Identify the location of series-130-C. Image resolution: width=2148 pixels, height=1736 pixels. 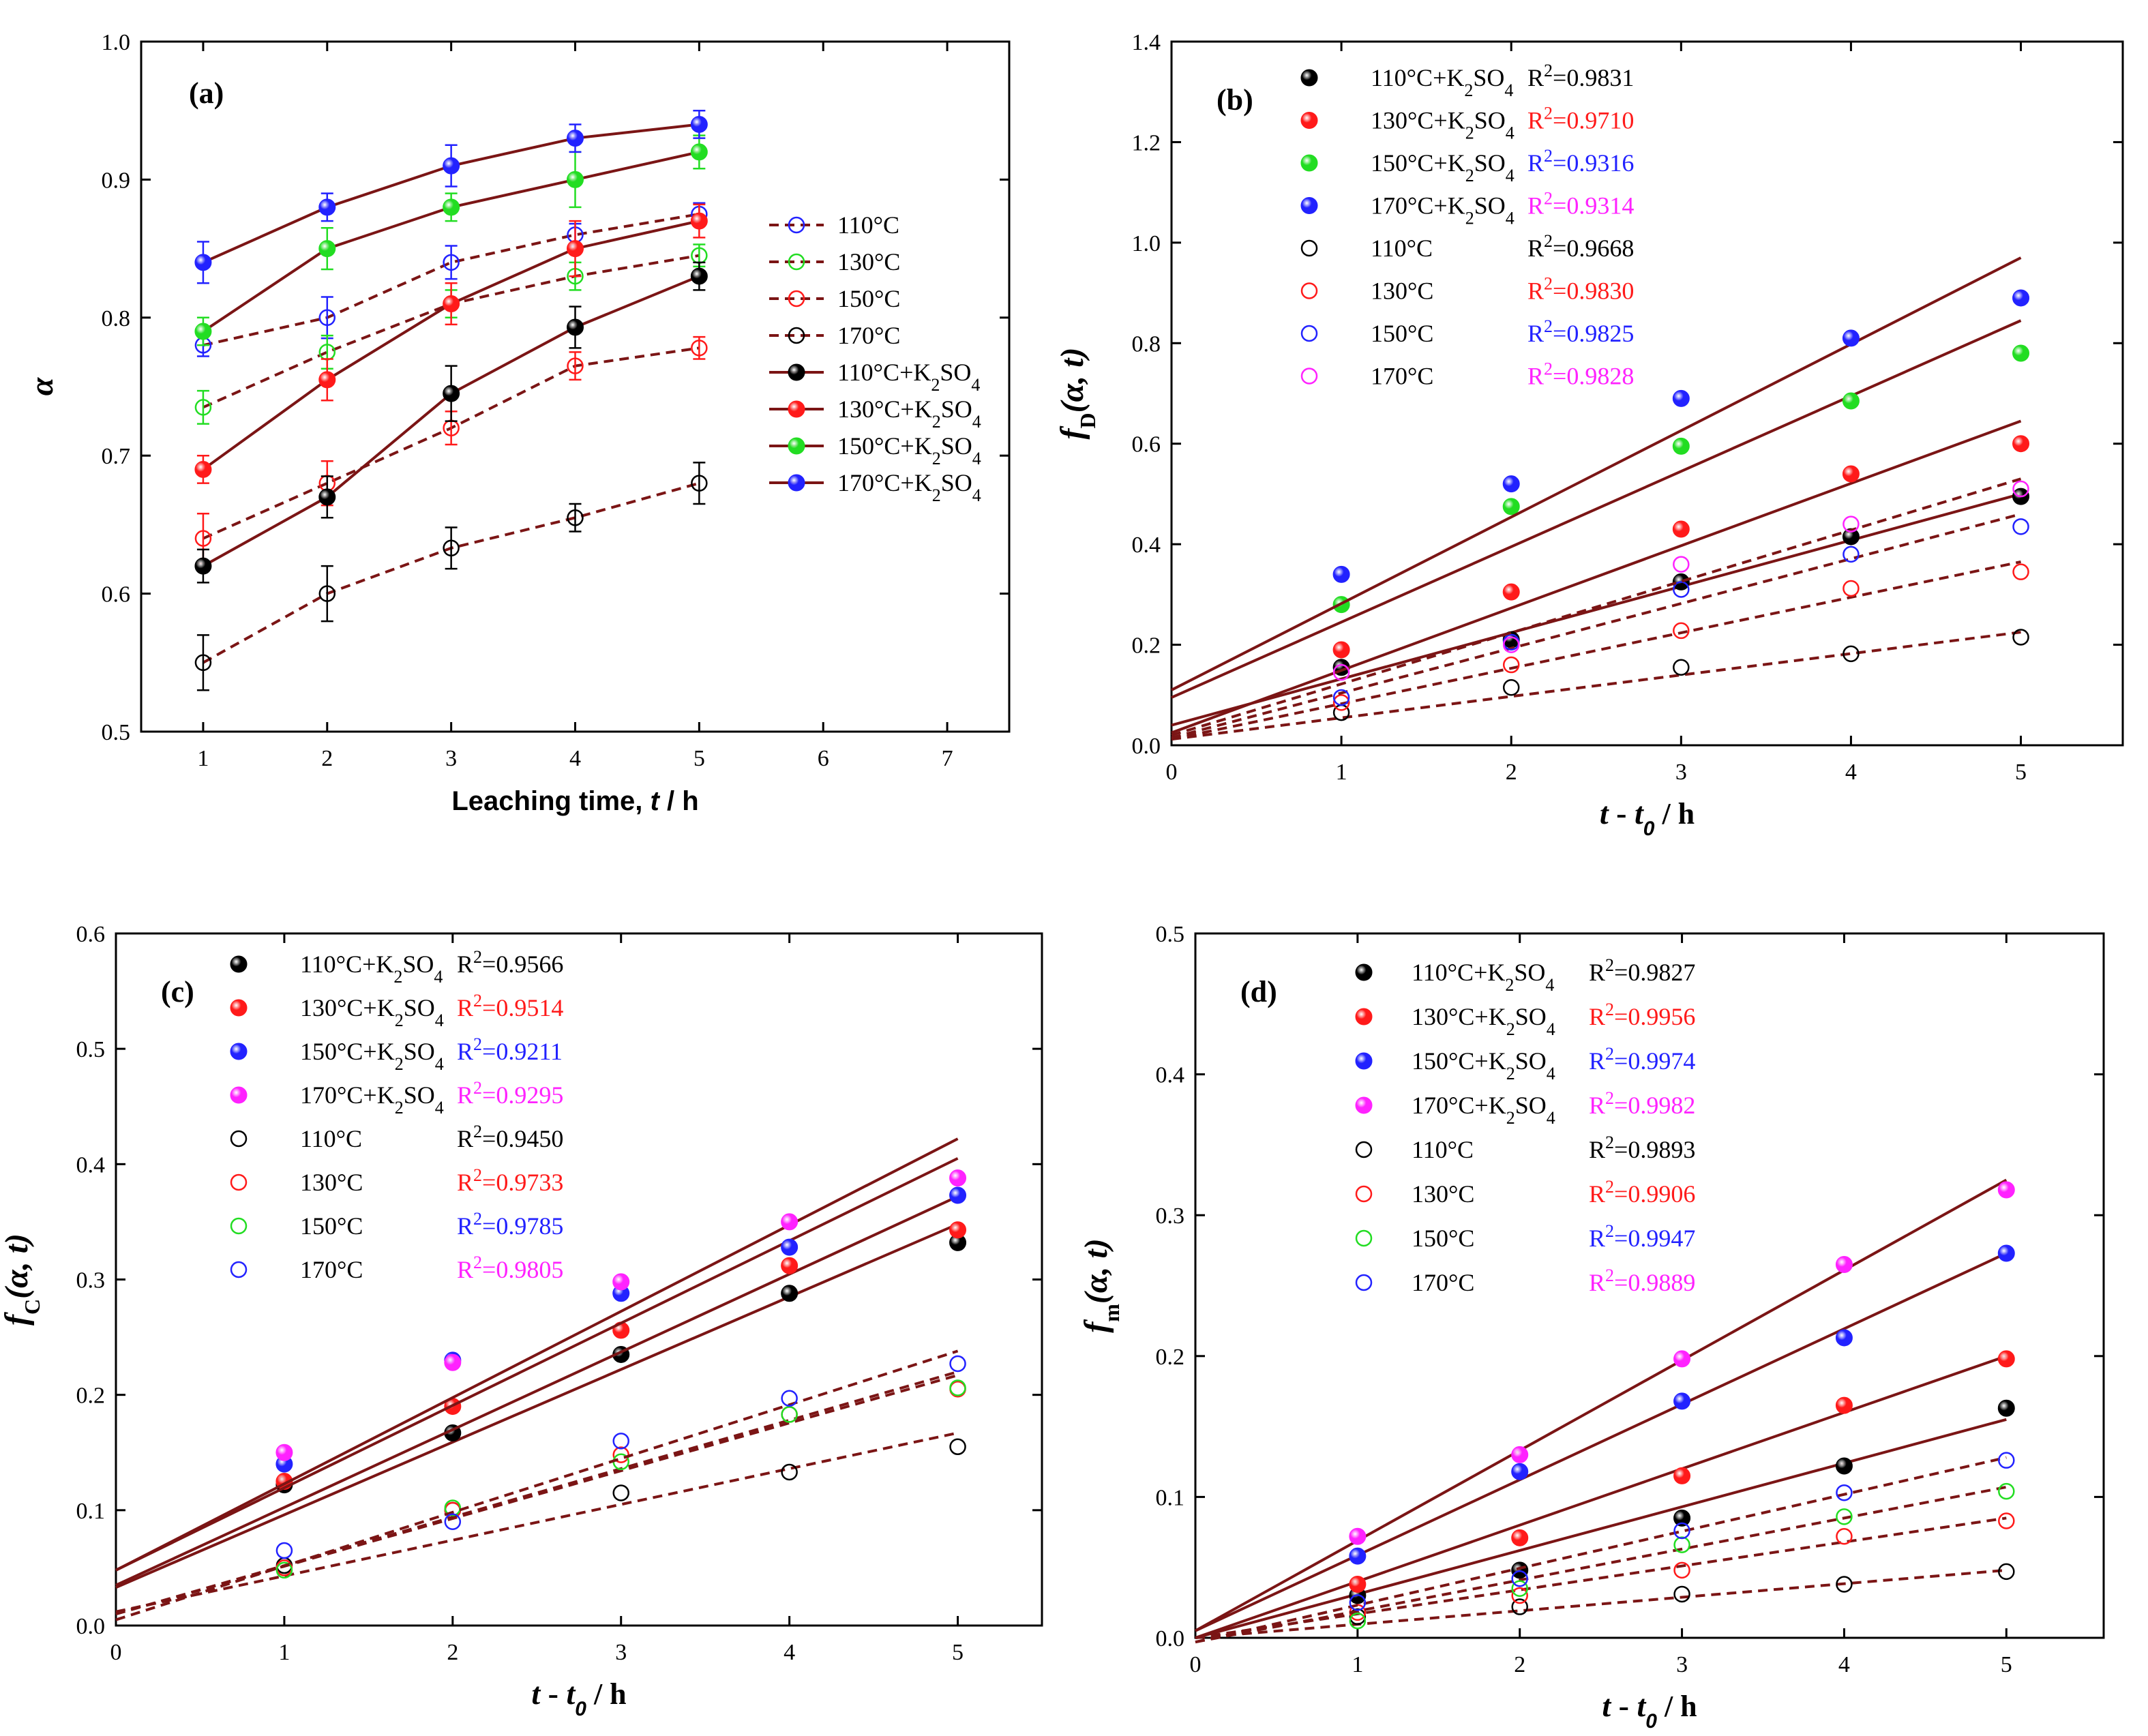
(1600, 651).